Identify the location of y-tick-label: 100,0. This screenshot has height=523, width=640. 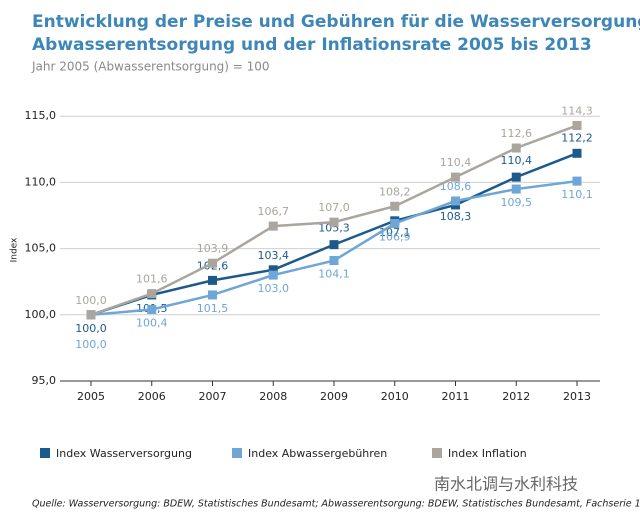
(41, 314).